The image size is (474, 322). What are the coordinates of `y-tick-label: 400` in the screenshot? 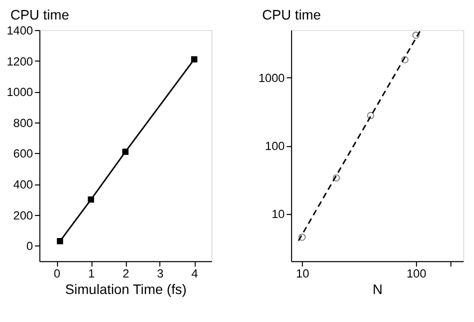 It's located at (23, 185).